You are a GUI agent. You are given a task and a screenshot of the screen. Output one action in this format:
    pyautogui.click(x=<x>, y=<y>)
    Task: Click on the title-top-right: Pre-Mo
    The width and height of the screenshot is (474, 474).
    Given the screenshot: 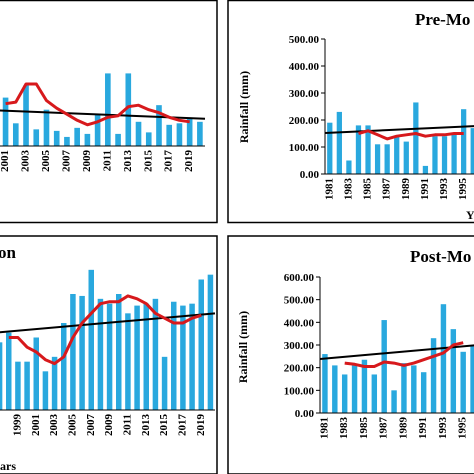 What is the action you would take?
    pyautogui.click(x=442, y=19)
    